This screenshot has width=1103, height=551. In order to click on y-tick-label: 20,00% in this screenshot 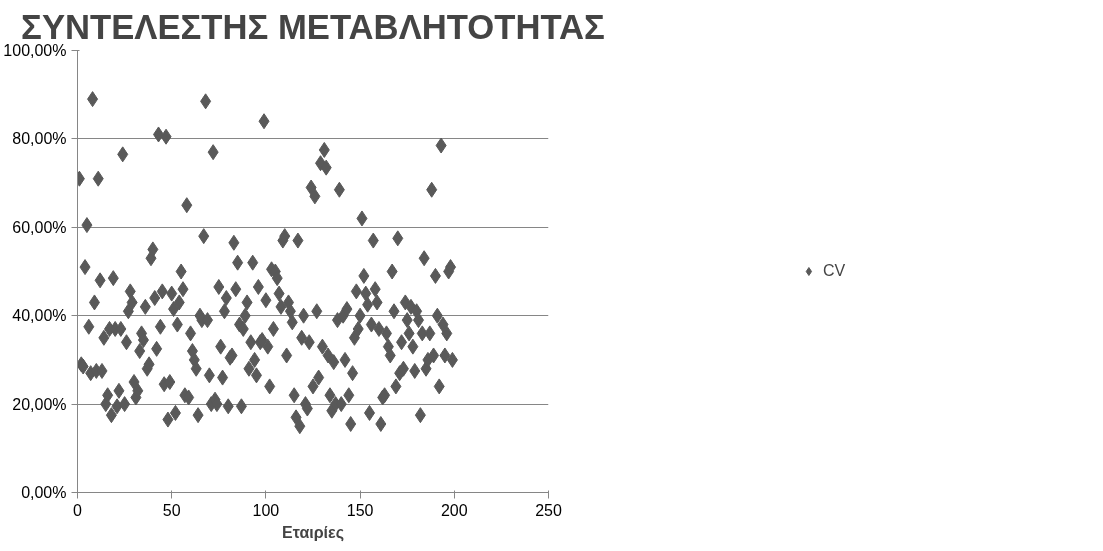, I will do `click(39, 404)`.